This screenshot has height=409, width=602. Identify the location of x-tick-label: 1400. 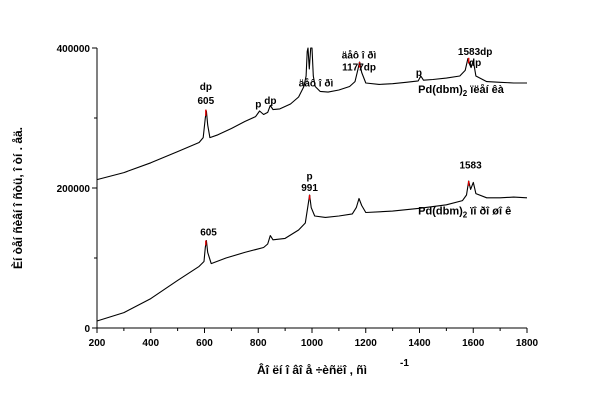
(419, 343).